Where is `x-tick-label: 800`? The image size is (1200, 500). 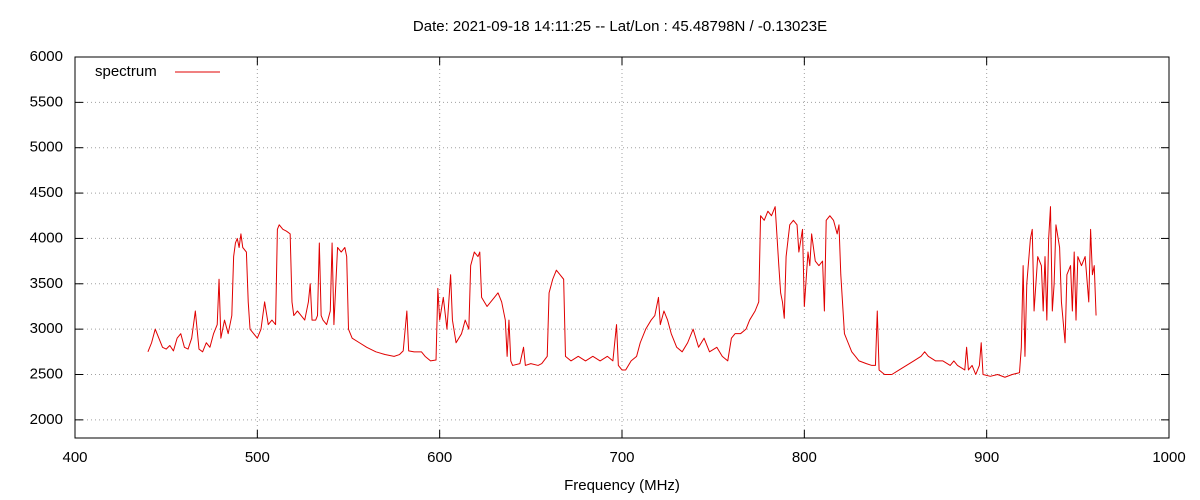
x-tick-label: 800 is located at coordinates (804, 457).